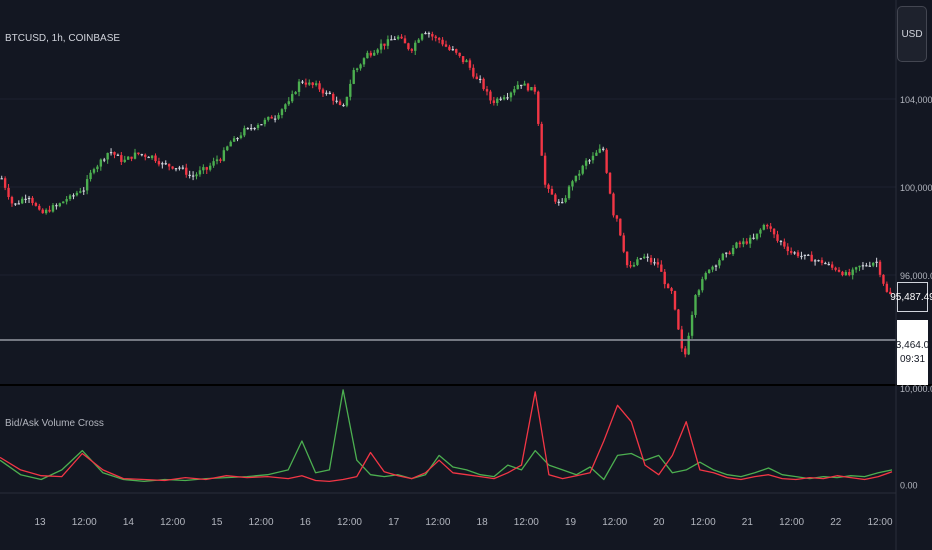 This screenshot has height=550, width=932. Describe the element at coordinates (911, 297) in the screenshot. I see `last-price-tag: 95,487.49` at that location.